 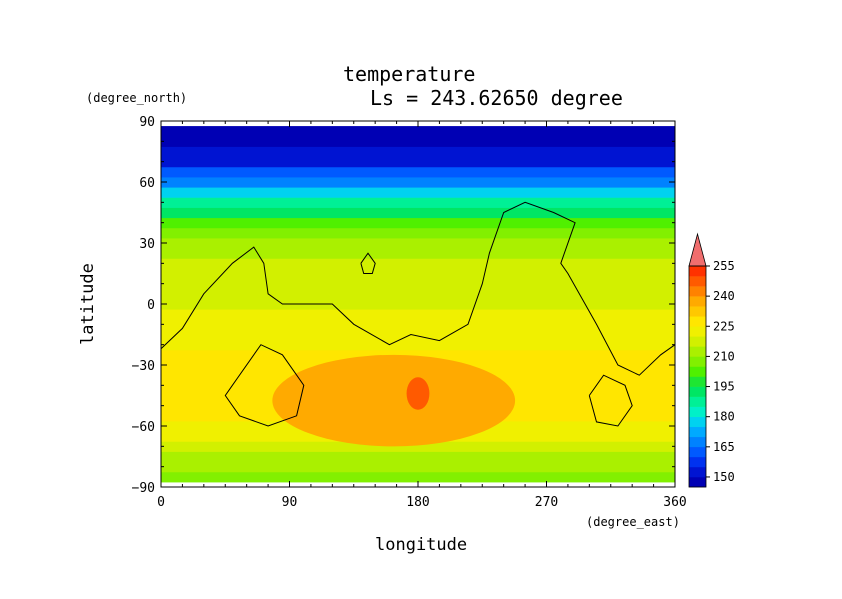 What do you see at coordinates (143, 488) in the screenshot?
I see `y-tick-label: −90` at bounding box center [143, 488].